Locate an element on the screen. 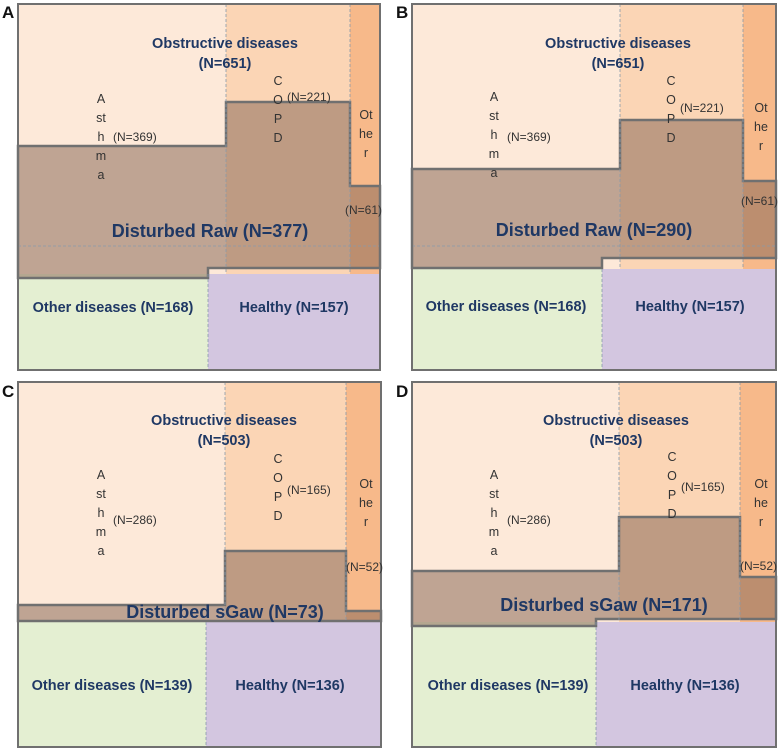 This screenshot has width=778, height=751. asthma-region is located at coordinates (121, 502).